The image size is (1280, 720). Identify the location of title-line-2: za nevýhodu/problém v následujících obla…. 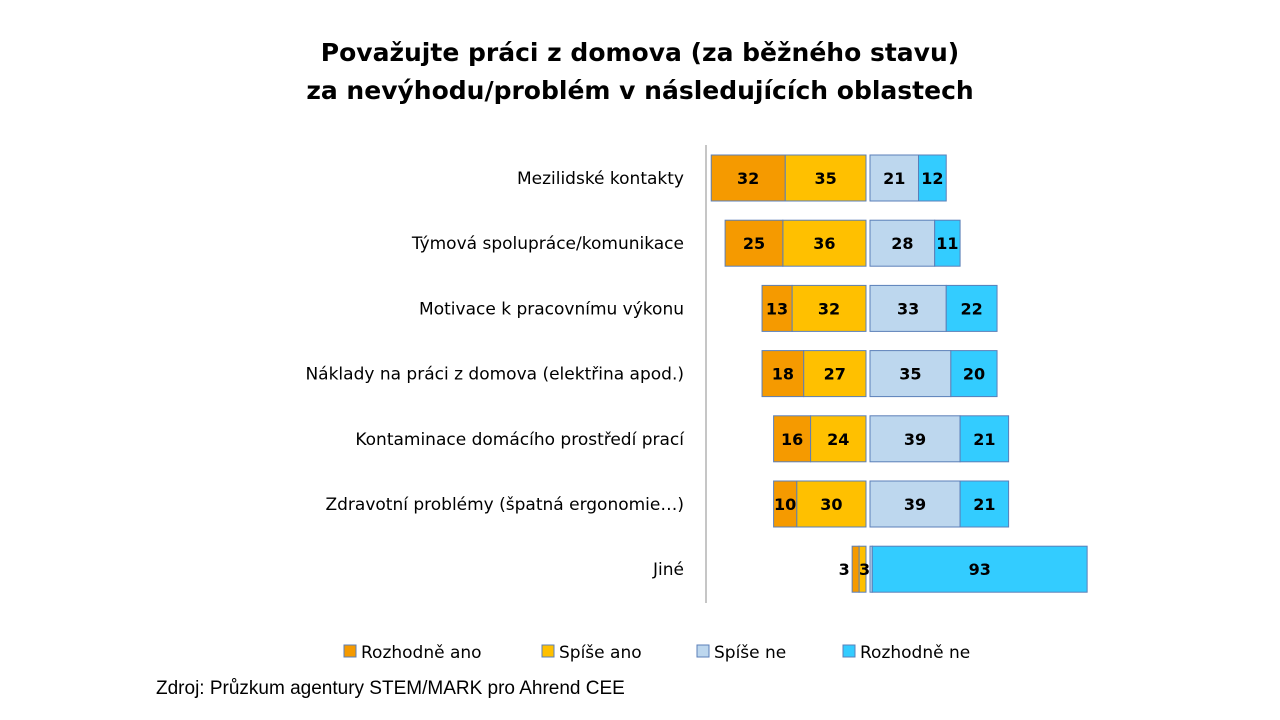
(640, 90).